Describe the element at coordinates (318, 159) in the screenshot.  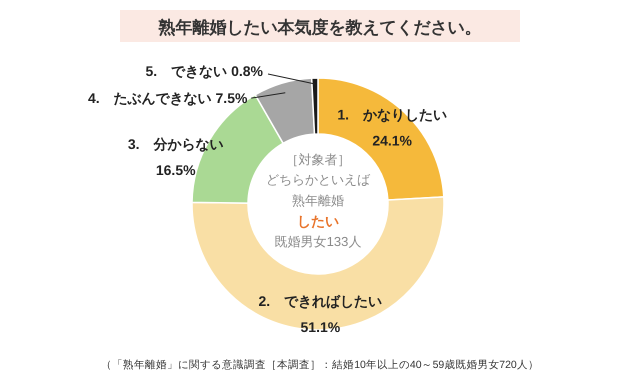
I see `text: ［対象者］` at that location.